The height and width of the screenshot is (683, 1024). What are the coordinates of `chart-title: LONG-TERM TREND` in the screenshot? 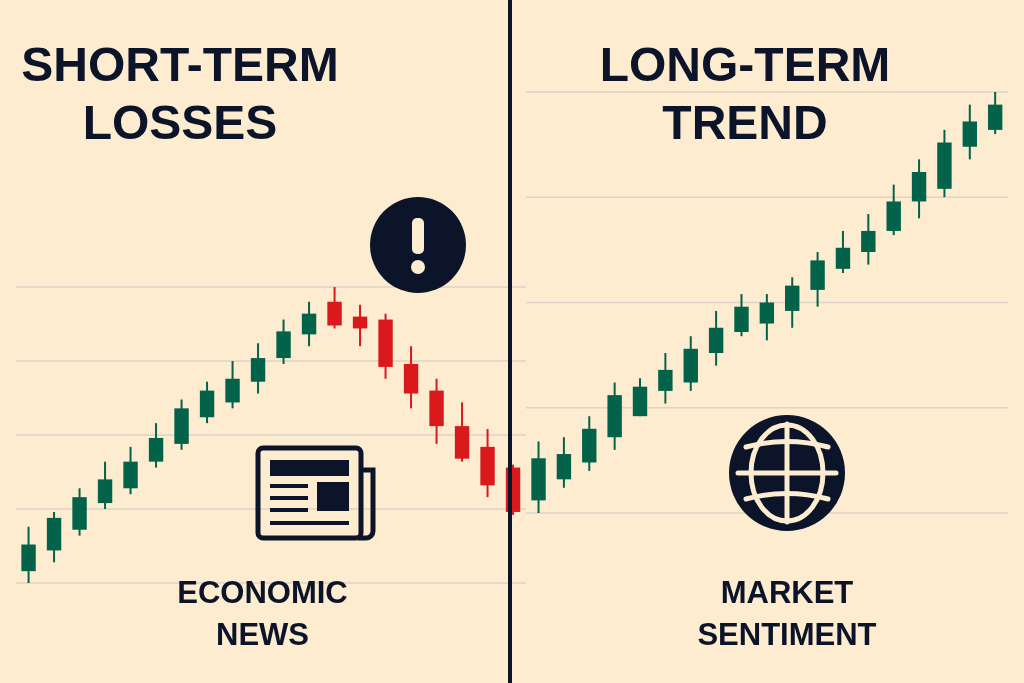 It's located at (745, 94).